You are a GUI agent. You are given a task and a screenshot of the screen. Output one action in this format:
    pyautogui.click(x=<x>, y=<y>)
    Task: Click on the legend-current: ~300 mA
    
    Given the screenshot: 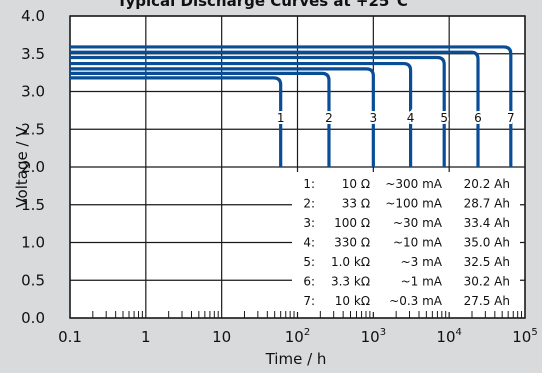 What is the action you would take?
    pyautogui.click(x=413, y=184)
    